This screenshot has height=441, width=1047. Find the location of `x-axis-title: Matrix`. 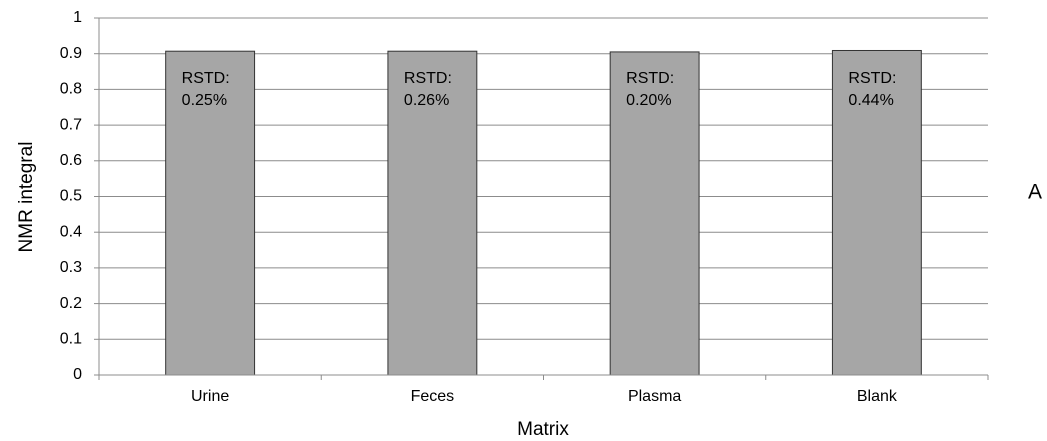

x-axis-title: Matrix is located at coordinates (543, 429).